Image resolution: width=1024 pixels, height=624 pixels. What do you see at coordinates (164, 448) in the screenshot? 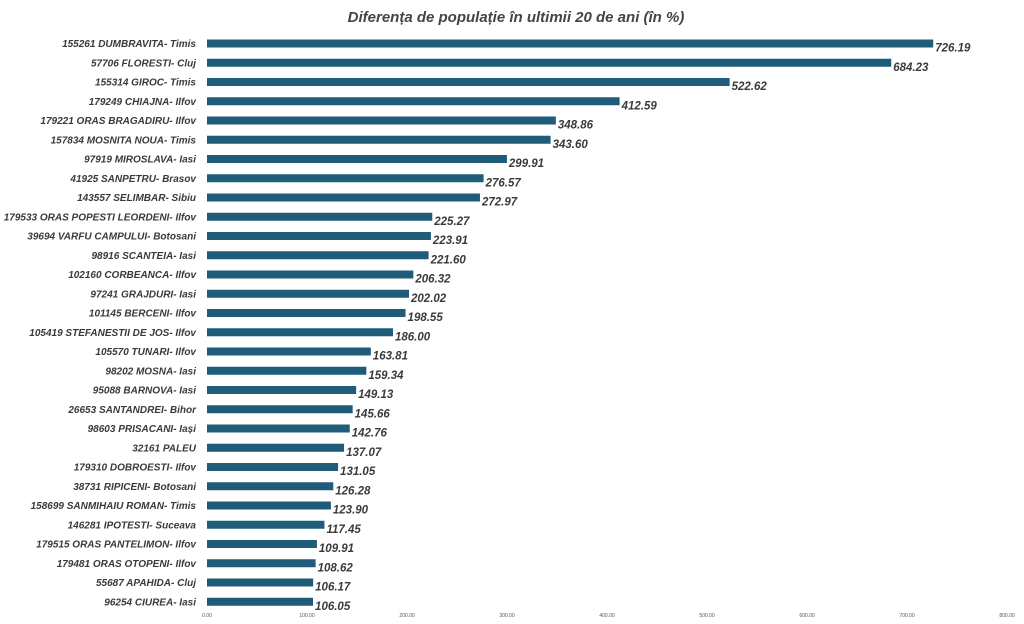
I see `category-label: 32161 PALEU` at bounding box center [164, 448].